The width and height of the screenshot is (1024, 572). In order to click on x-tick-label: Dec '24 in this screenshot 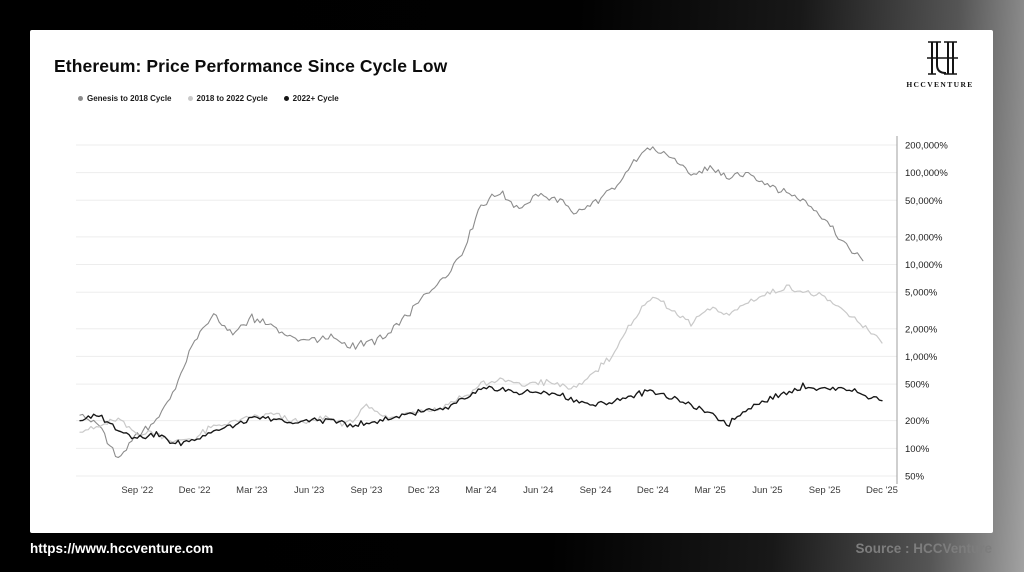, I will do `click(653, 490)`.